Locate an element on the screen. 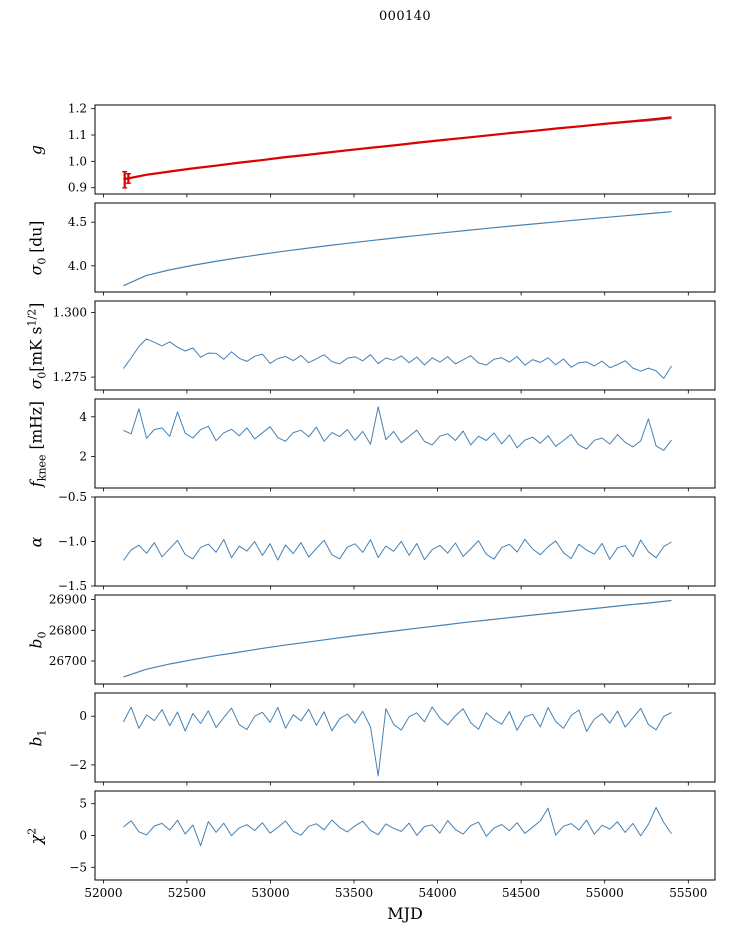 This screenshot has width=729, height=944. plot-area-alpha: −1.5 −1.0 −0.5 is located at coordinates (387, 541).